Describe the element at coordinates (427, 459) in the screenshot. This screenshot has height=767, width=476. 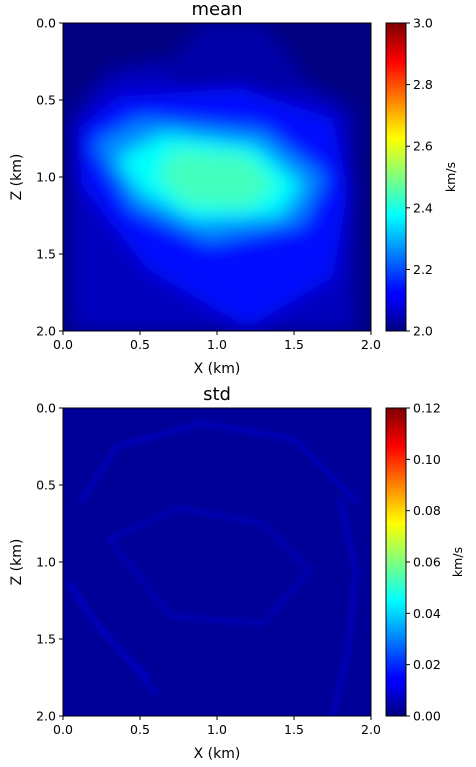
I see `colorbar-tick-label: 0.10` at that location.